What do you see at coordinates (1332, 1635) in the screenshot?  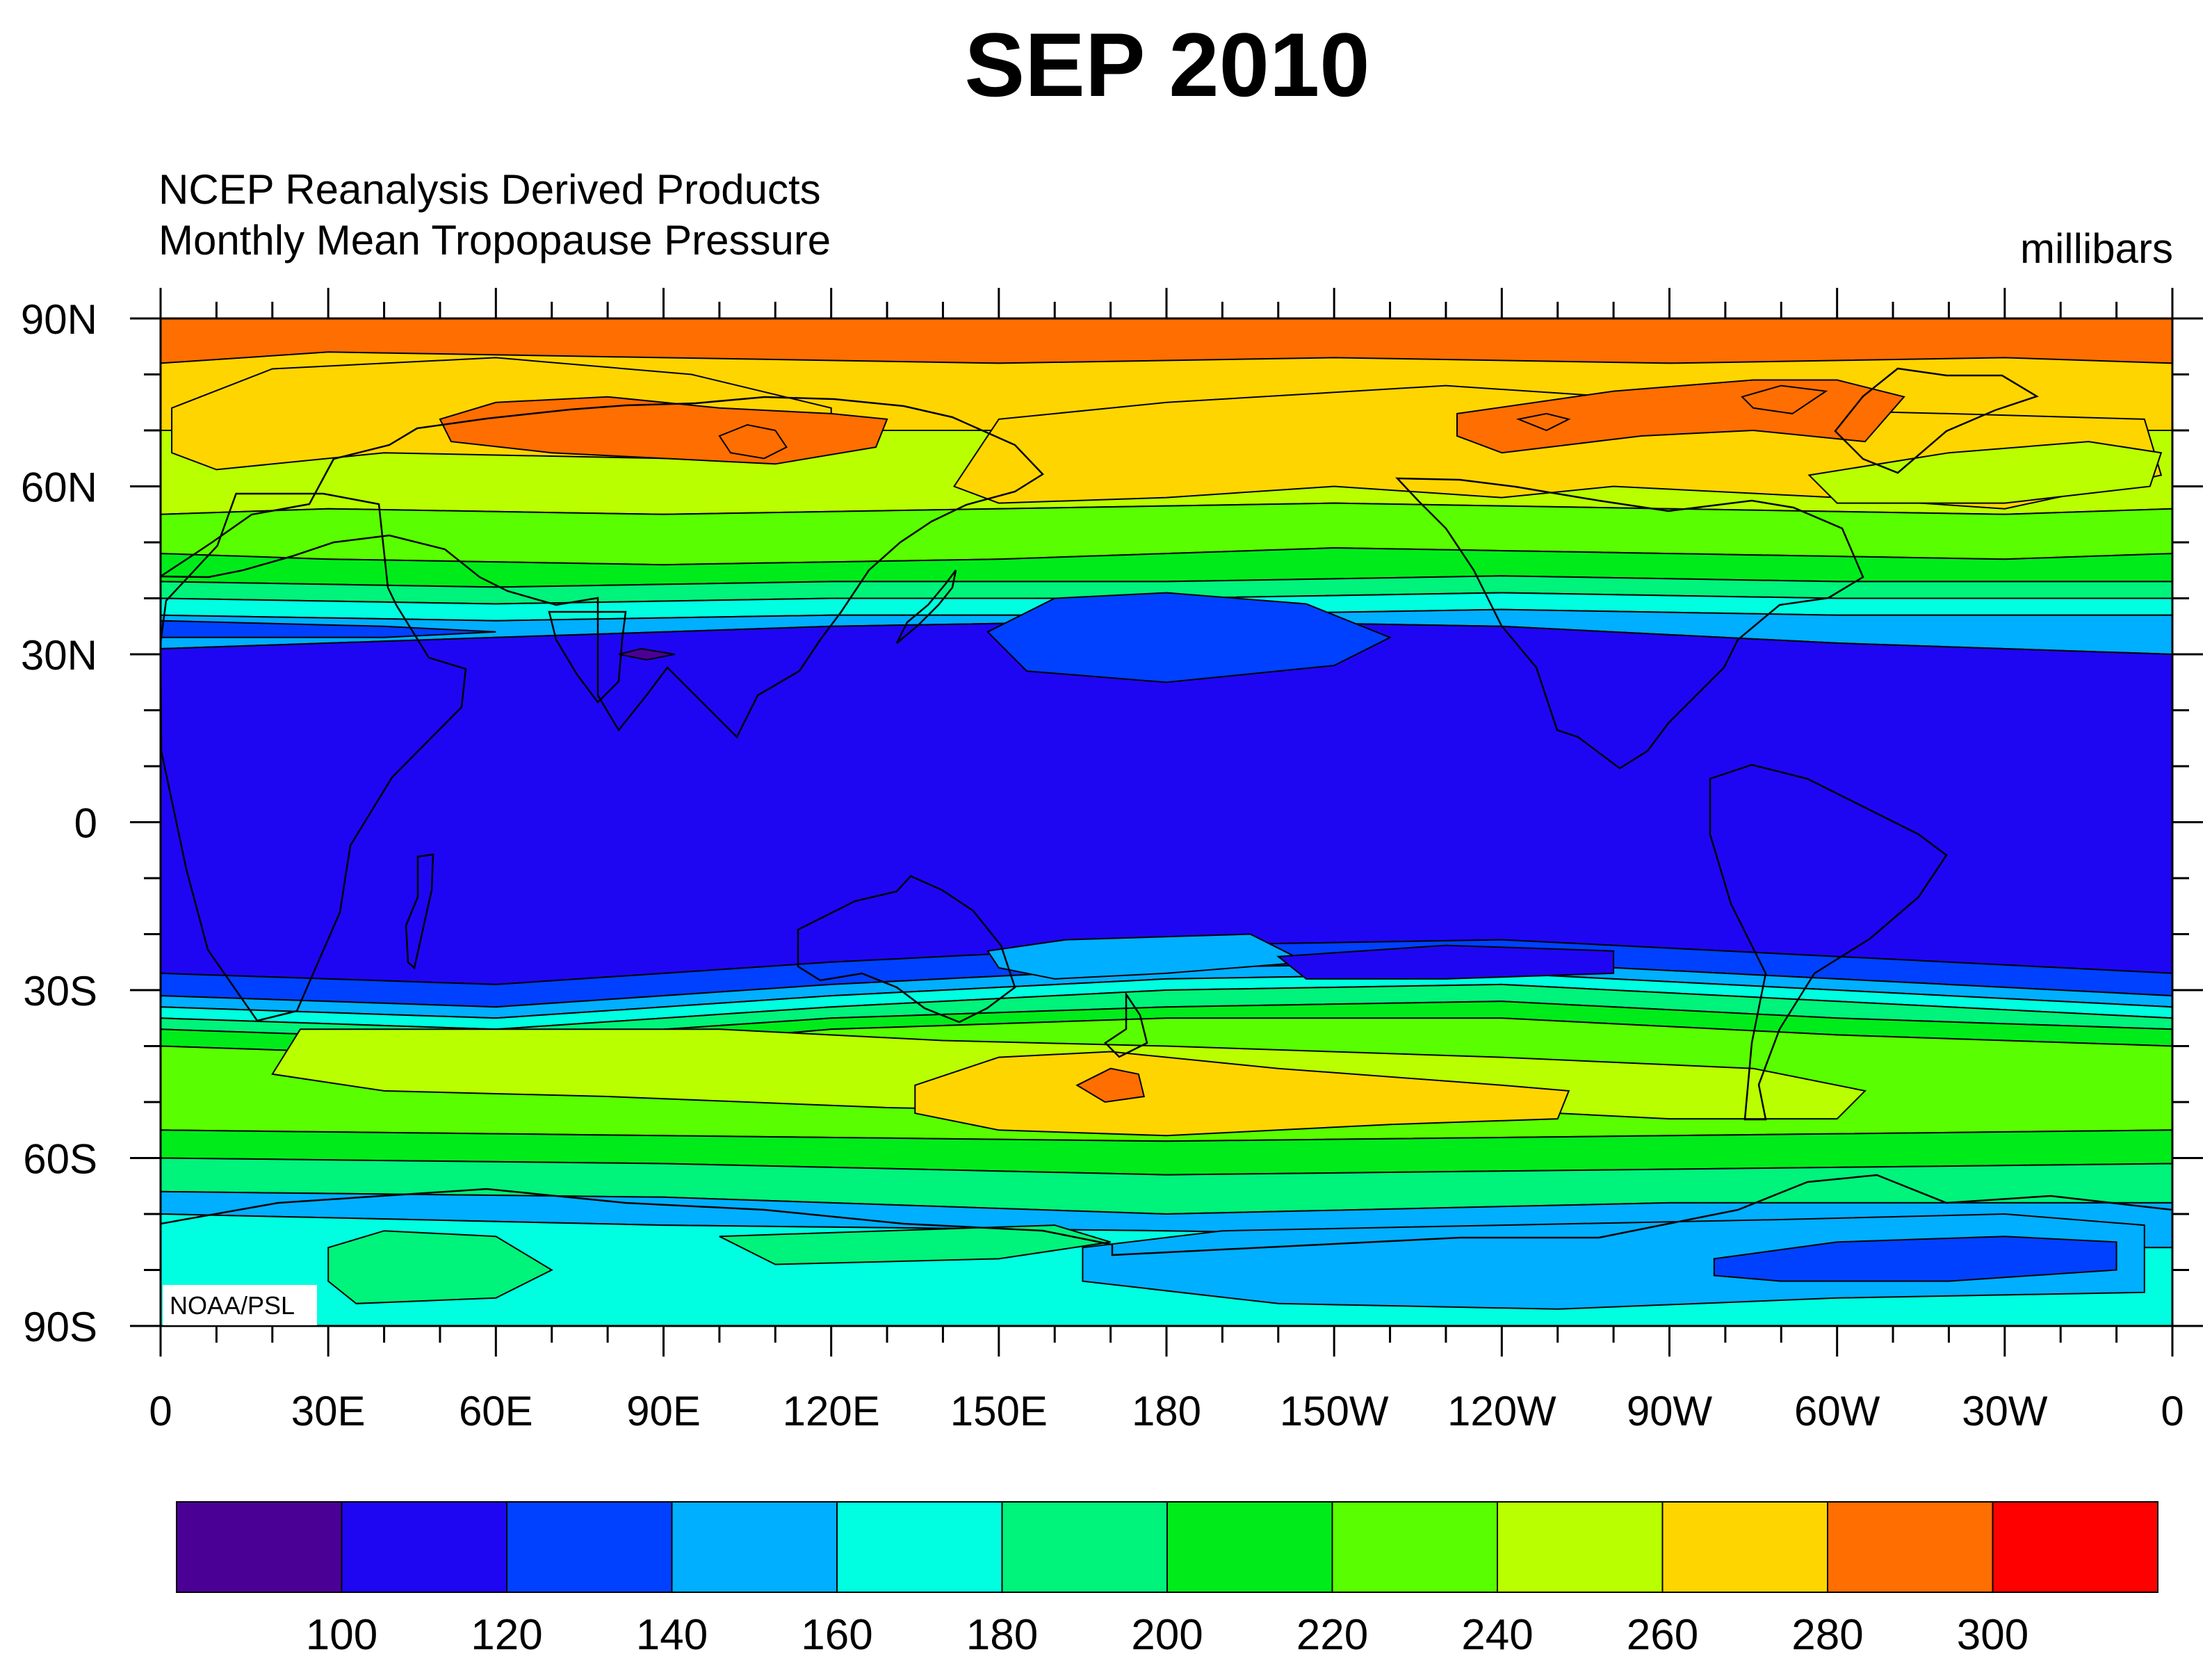 I see `colorbar-label: 220` at bounding box center [1332, 1635].